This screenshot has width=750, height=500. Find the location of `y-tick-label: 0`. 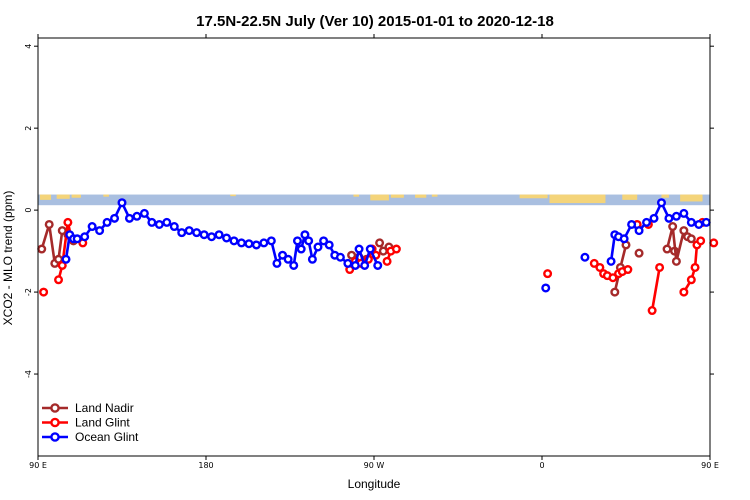

y-tick-label: 0 is located at coordinates (28, 210).